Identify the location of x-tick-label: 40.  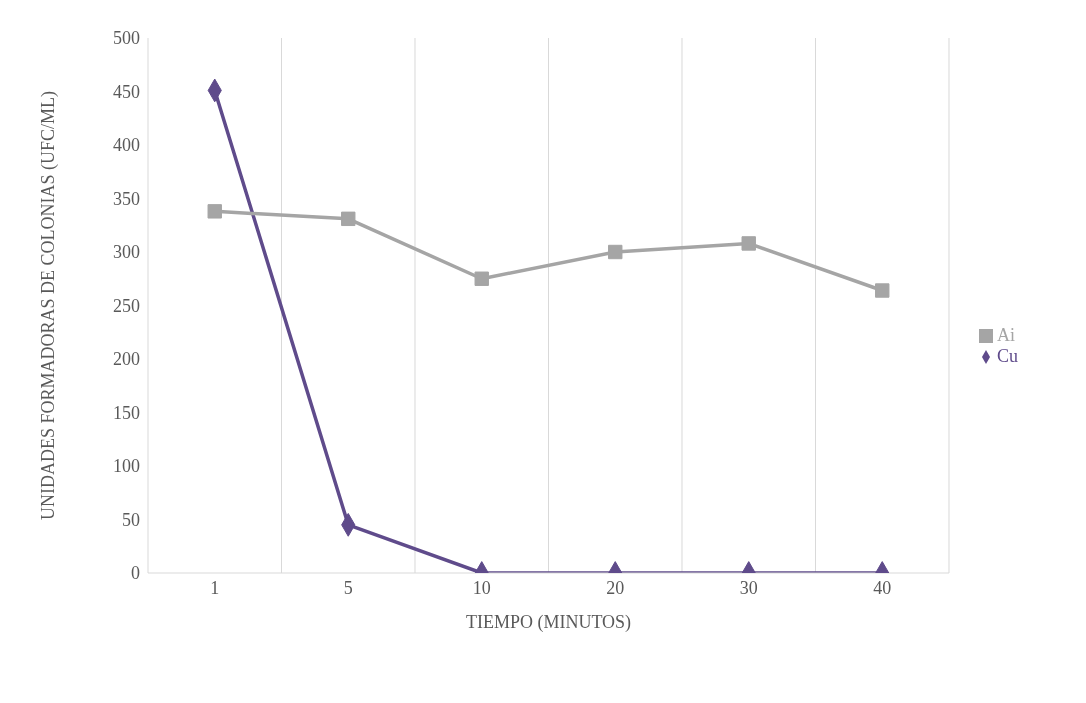
(882, 587).